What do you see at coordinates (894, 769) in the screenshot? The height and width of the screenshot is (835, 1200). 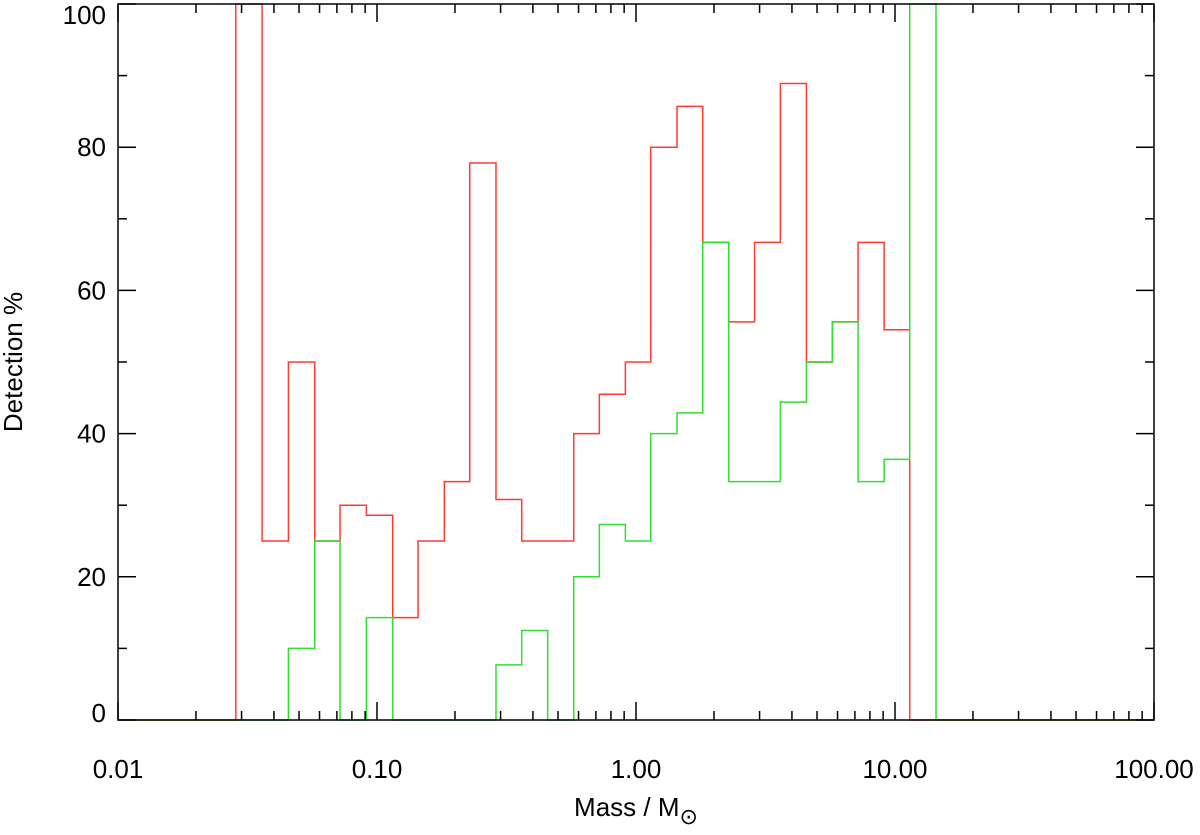 I see `x-tick-label: 10.00` at bounding box center [894, 769].